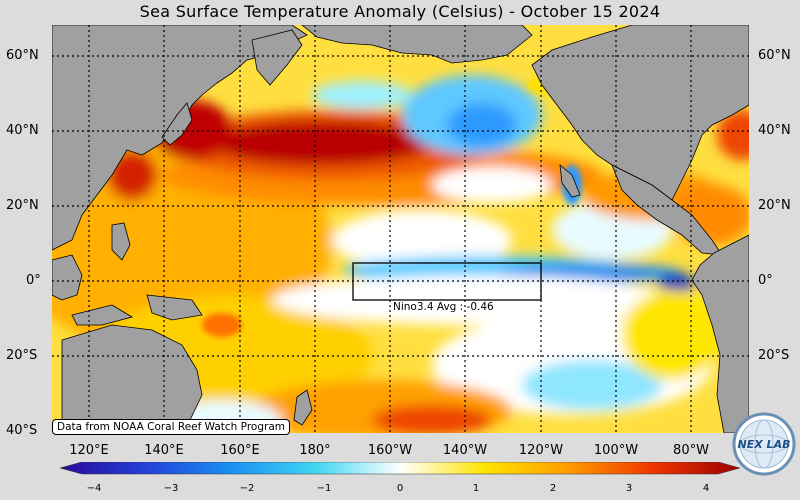 The image size is (800, 500). I want to click on data-credit-label: Data from NOAA Coral Reef Watch Program, so click(171, 427).